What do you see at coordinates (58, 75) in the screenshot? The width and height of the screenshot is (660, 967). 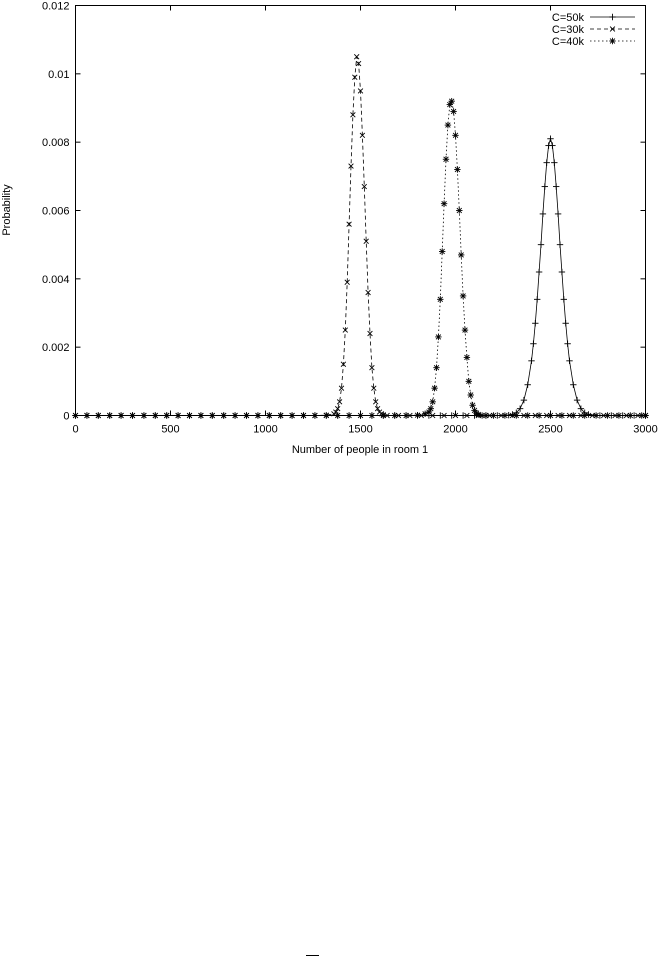 I see `y-tick-label: 0.01` at bounding box center [58, 75].